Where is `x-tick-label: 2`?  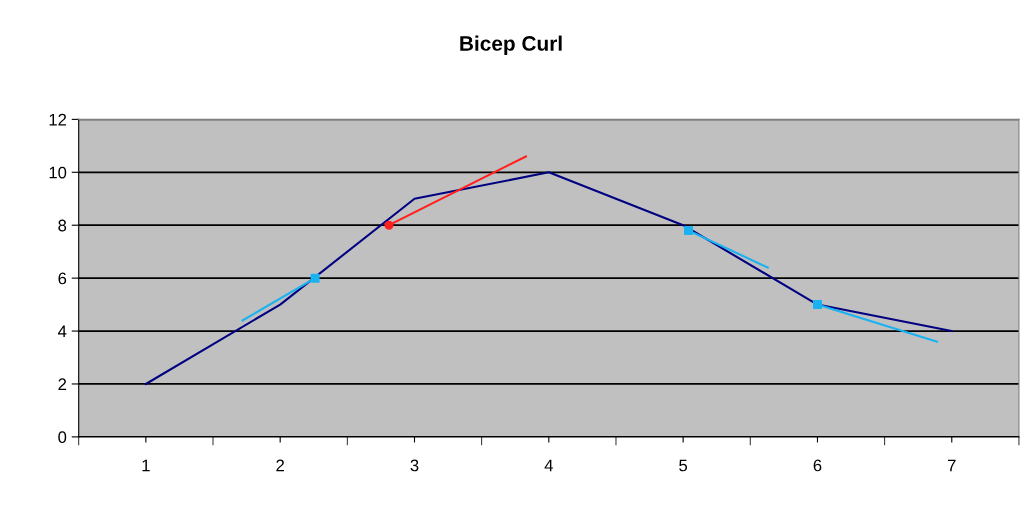 x-tick-label: 2 is located at coordinates (280, 465).